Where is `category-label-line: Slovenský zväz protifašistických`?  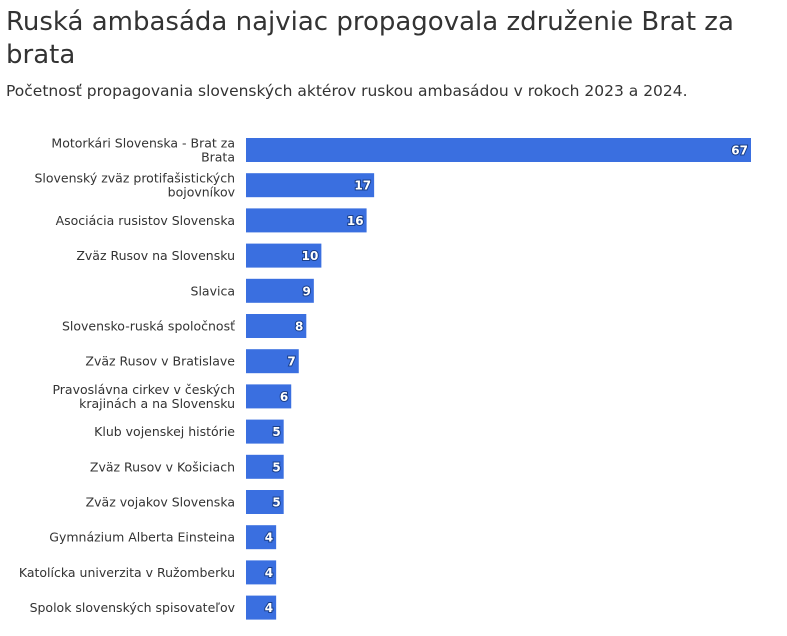 category-label-line: Slovenský zväz protifašistických is located at coordinates (134, 178).